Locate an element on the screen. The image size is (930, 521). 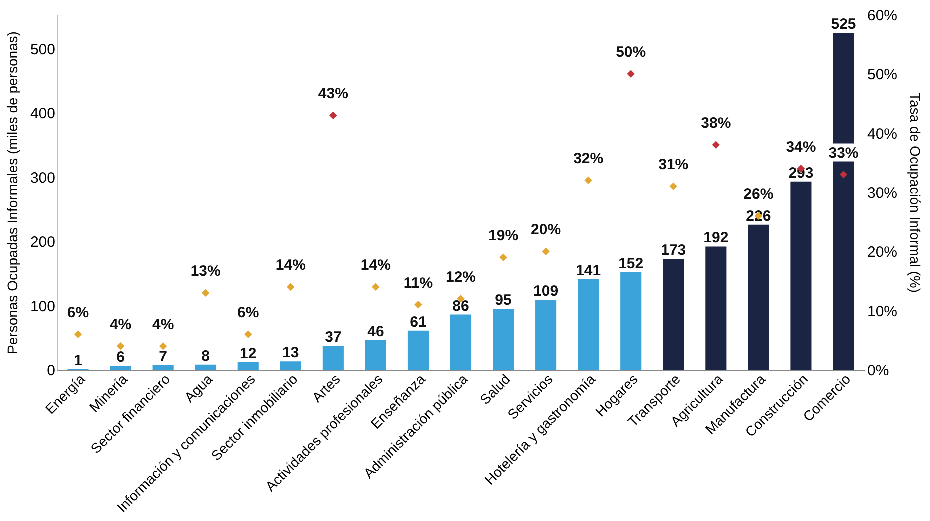
y2-tick-label: 20% is located at coordinates (883, 253).